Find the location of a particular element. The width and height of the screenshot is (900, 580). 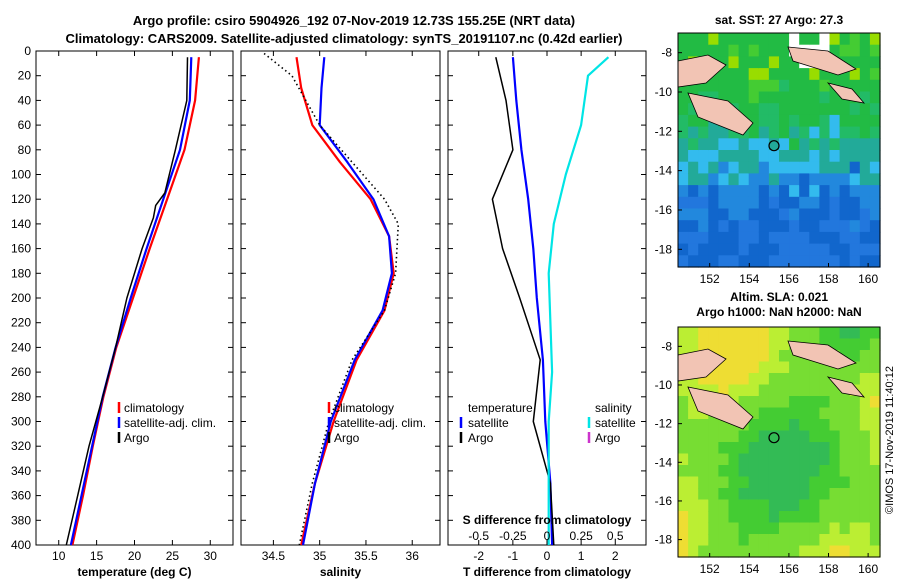

y-tick-label: 180 is located at coordinates (21, 273).